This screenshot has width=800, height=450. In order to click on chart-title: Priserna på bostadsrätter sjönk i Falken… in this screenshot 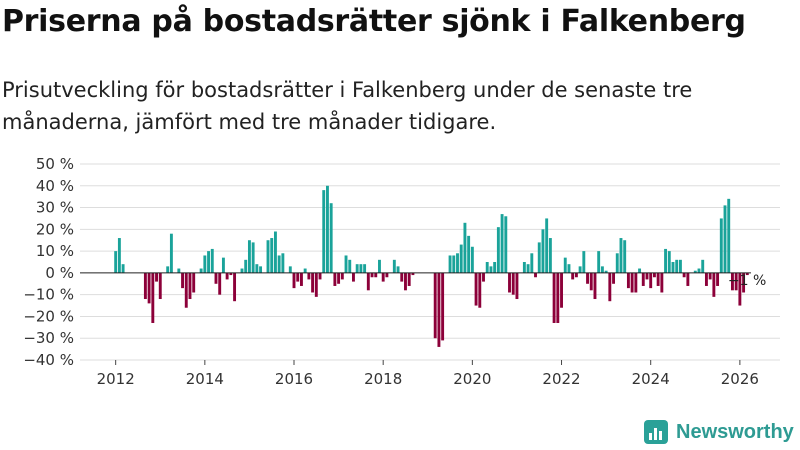, I will do `click(374, 21)`.